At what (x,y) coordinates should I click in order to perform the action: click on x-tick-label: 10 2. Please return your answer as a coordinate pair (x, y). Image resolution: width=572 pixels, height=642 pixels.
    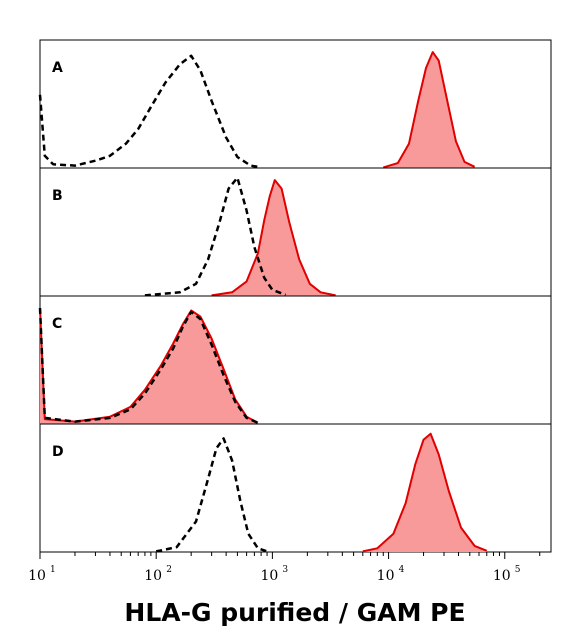
    Looking at the image, I should click on (158, 574).